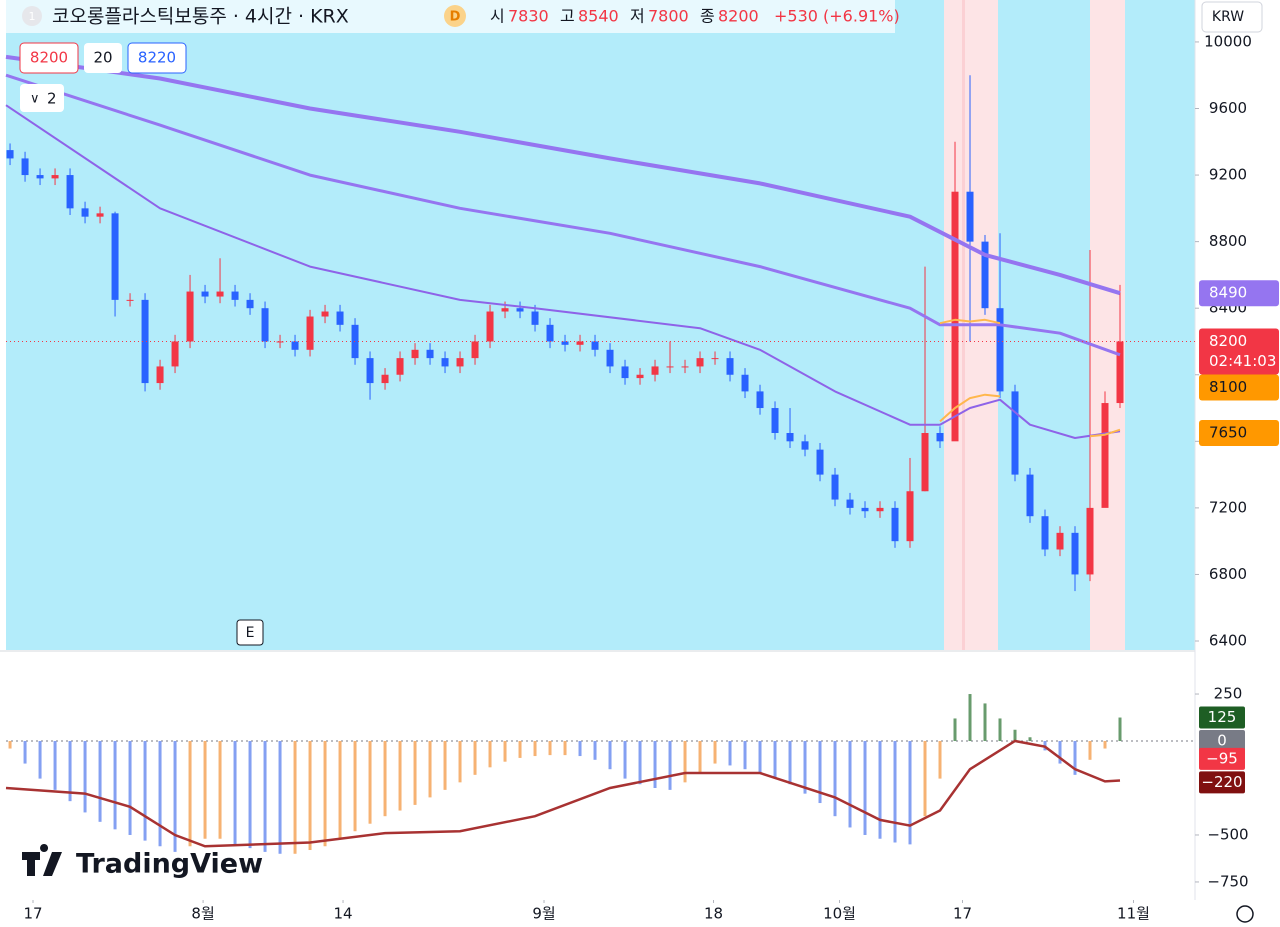  I want to click on signal-line, so click(563, 793).